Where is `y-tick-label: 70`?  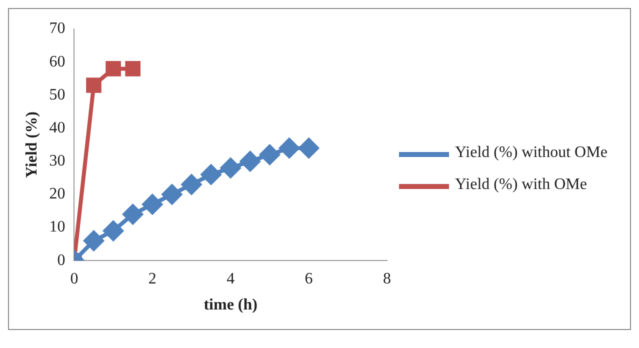 y-tick-label: 70 is located at coordinates (57, 29).